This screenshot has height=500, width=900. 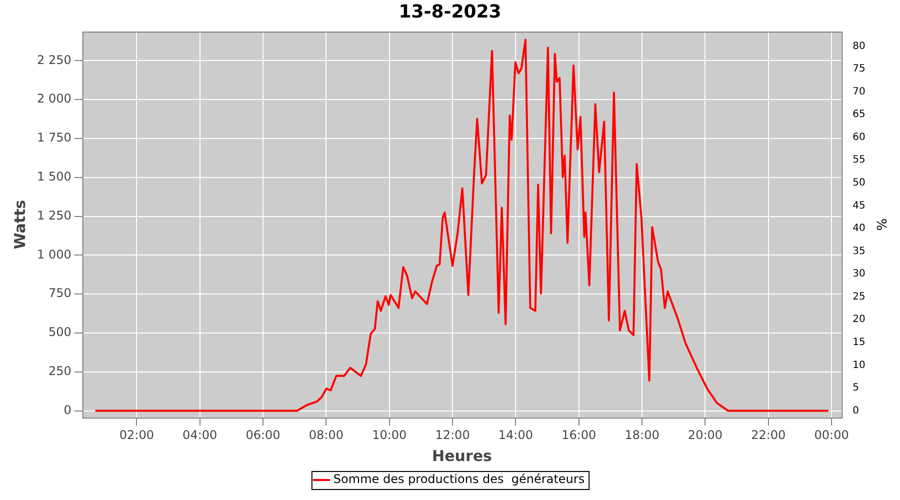 I want to click on y-tick-label: 1 000, so click(x=54, y=254).